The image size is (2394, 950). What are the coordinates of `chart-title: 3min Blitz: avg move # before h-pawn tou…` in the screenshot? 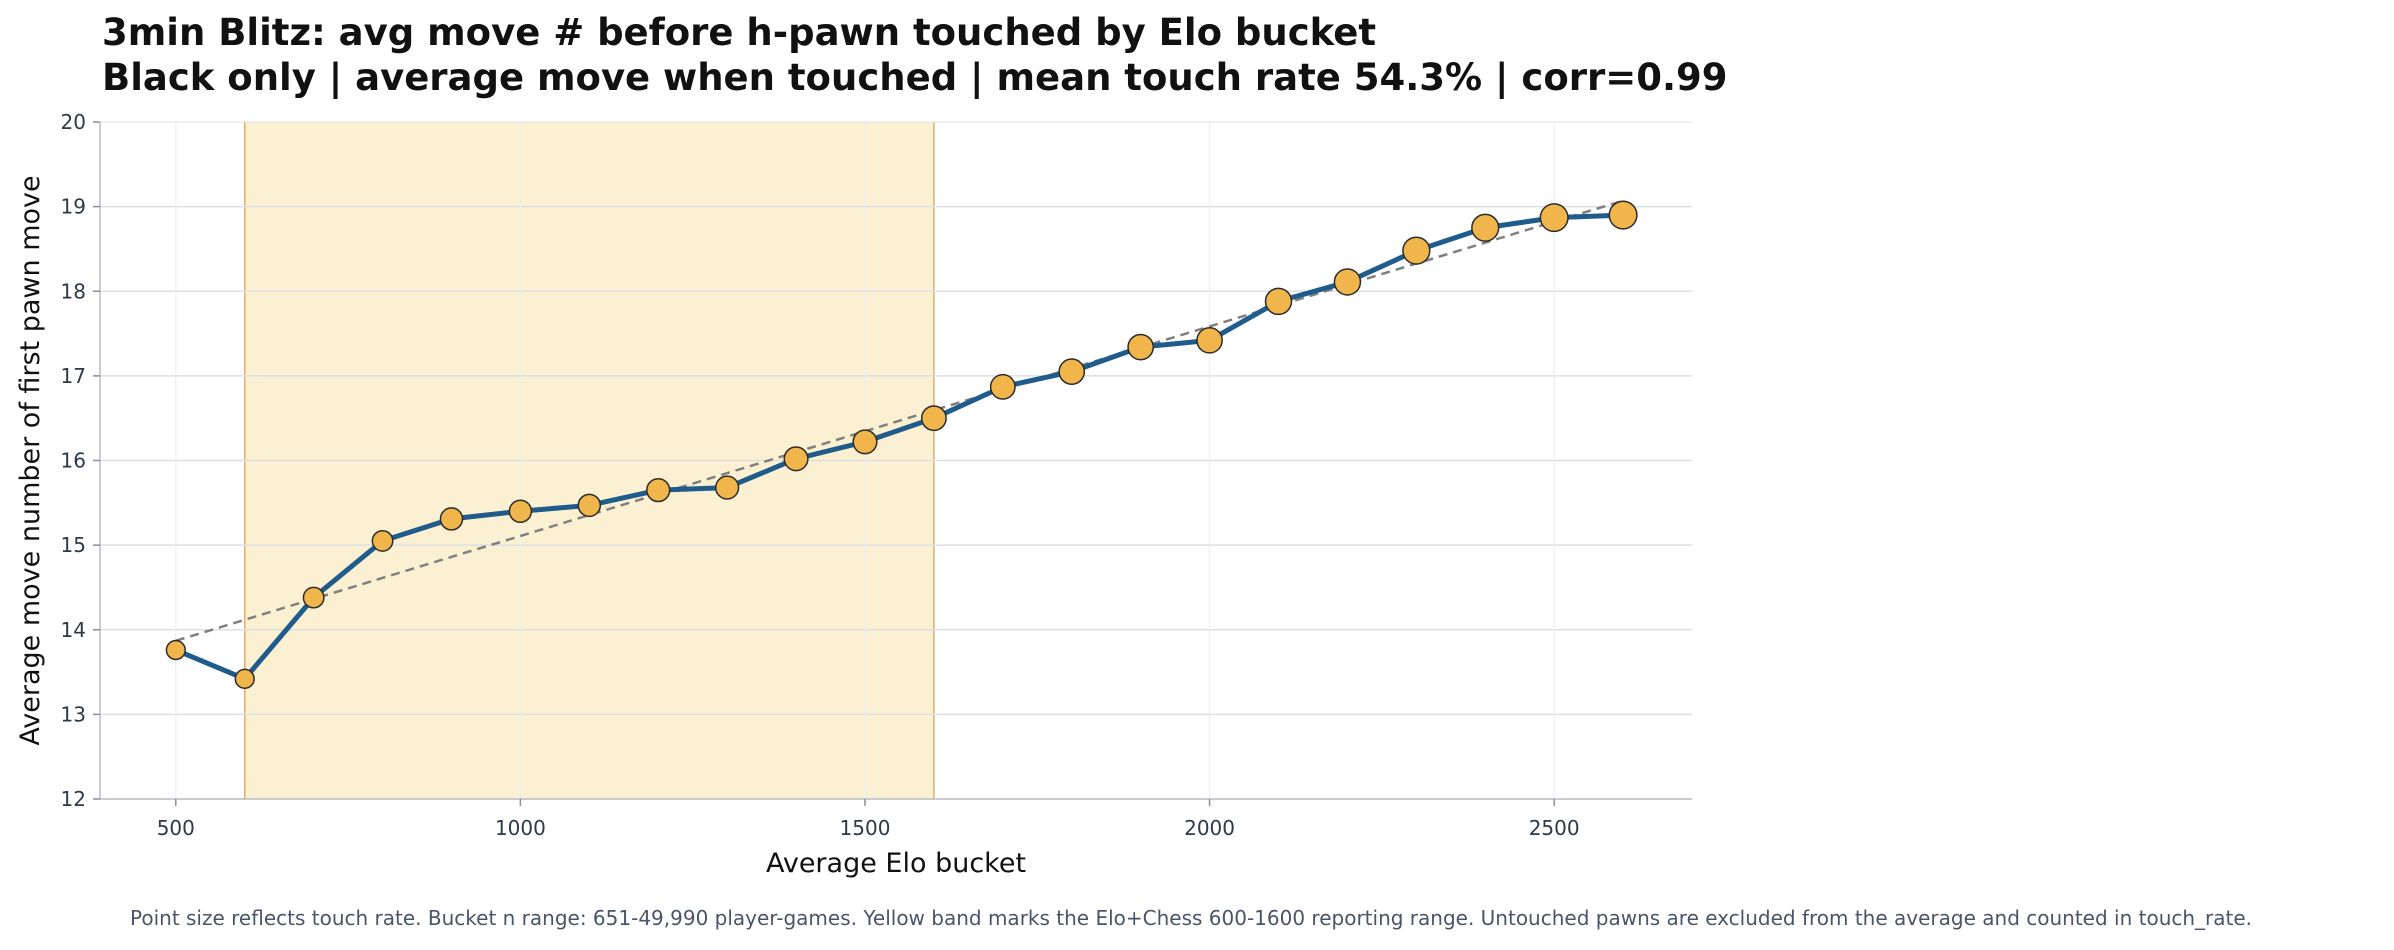 It's located at (915, 55).